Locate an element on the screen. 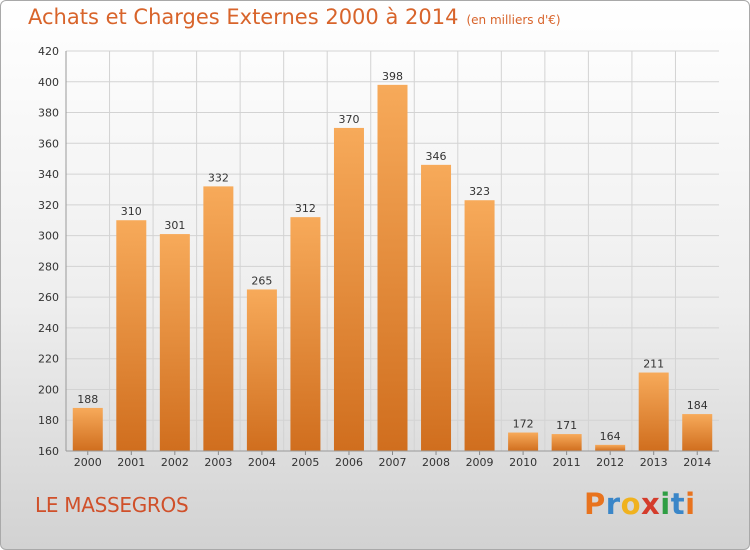 The image size is (750, 550). x-tick-label: 2004 is located at coordinates (262, 462).